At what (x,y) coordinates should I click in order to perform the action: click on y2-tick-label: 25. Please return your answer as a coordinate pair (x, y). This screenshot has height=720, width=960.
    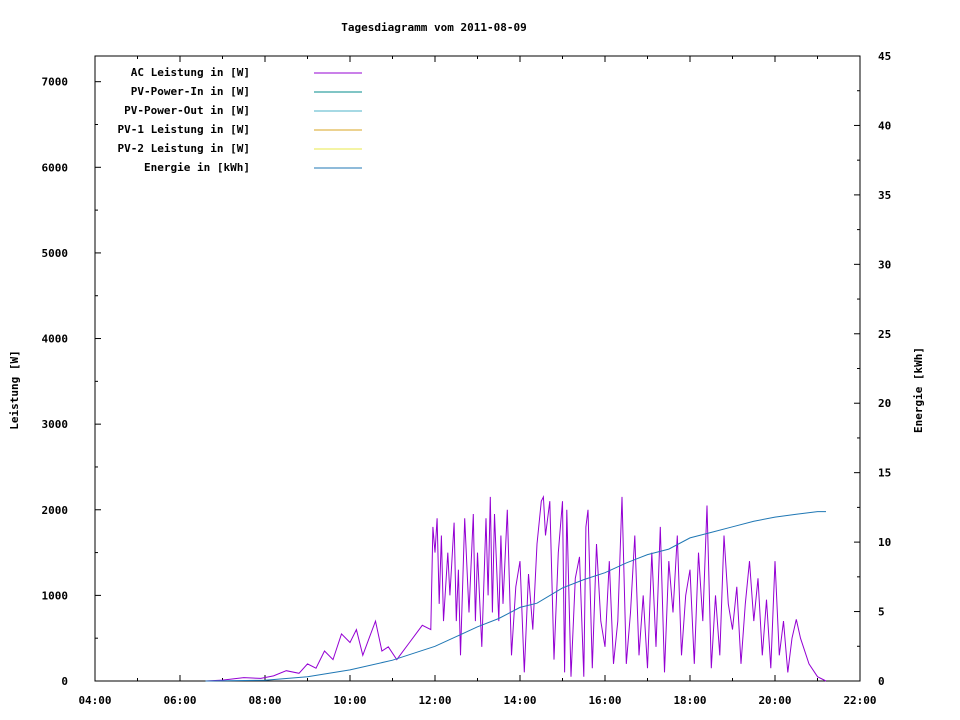
    Looking at the image, I should click on (884, 334).